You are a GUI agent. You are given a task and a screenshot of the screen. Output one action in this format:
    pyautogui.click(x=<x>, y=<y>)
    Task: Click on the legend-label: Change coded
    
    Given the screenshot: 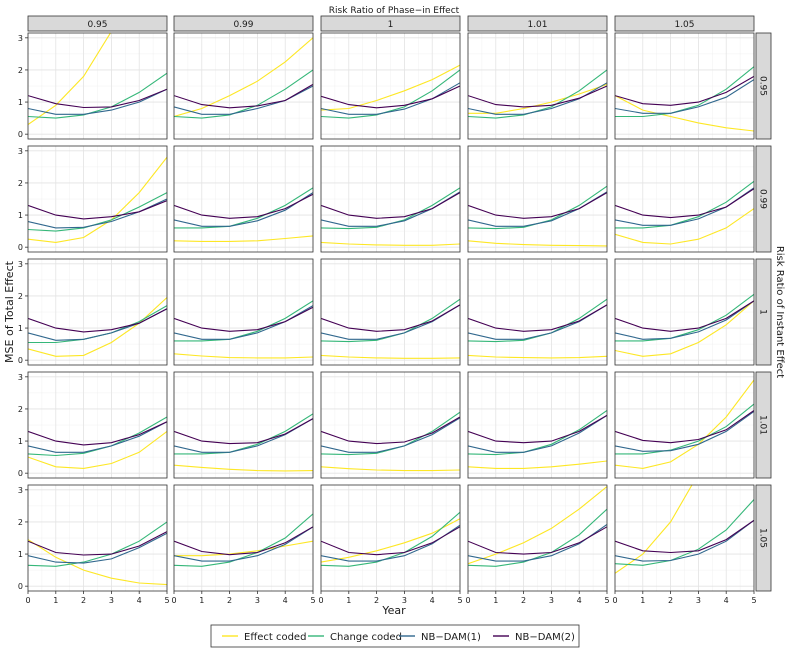 What is the action you would take?
    pyautogui.click(x=366, y=637)
    